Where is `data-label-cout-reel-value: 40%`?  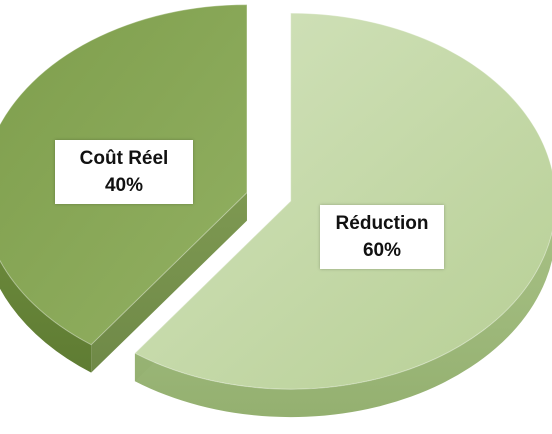 data-label-cout-reel-value: 40% is located at coordinates (124, 185).